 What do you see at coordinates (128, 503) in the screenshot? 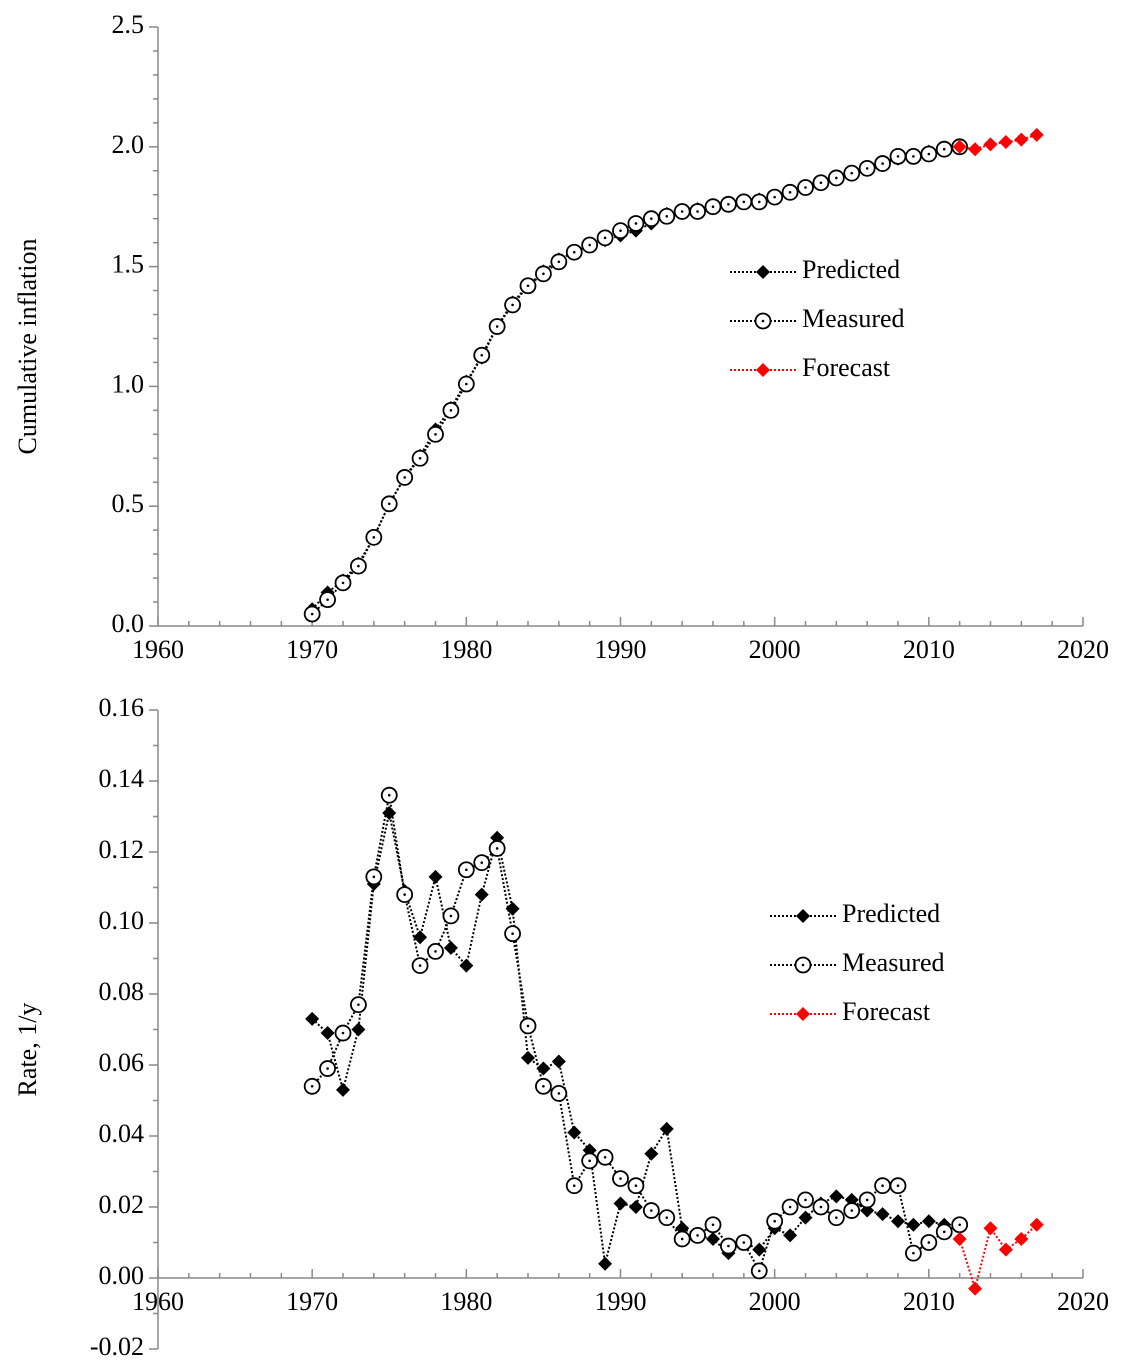
I see `y-tick-label: 0.5` at bounding box center [128, 503].